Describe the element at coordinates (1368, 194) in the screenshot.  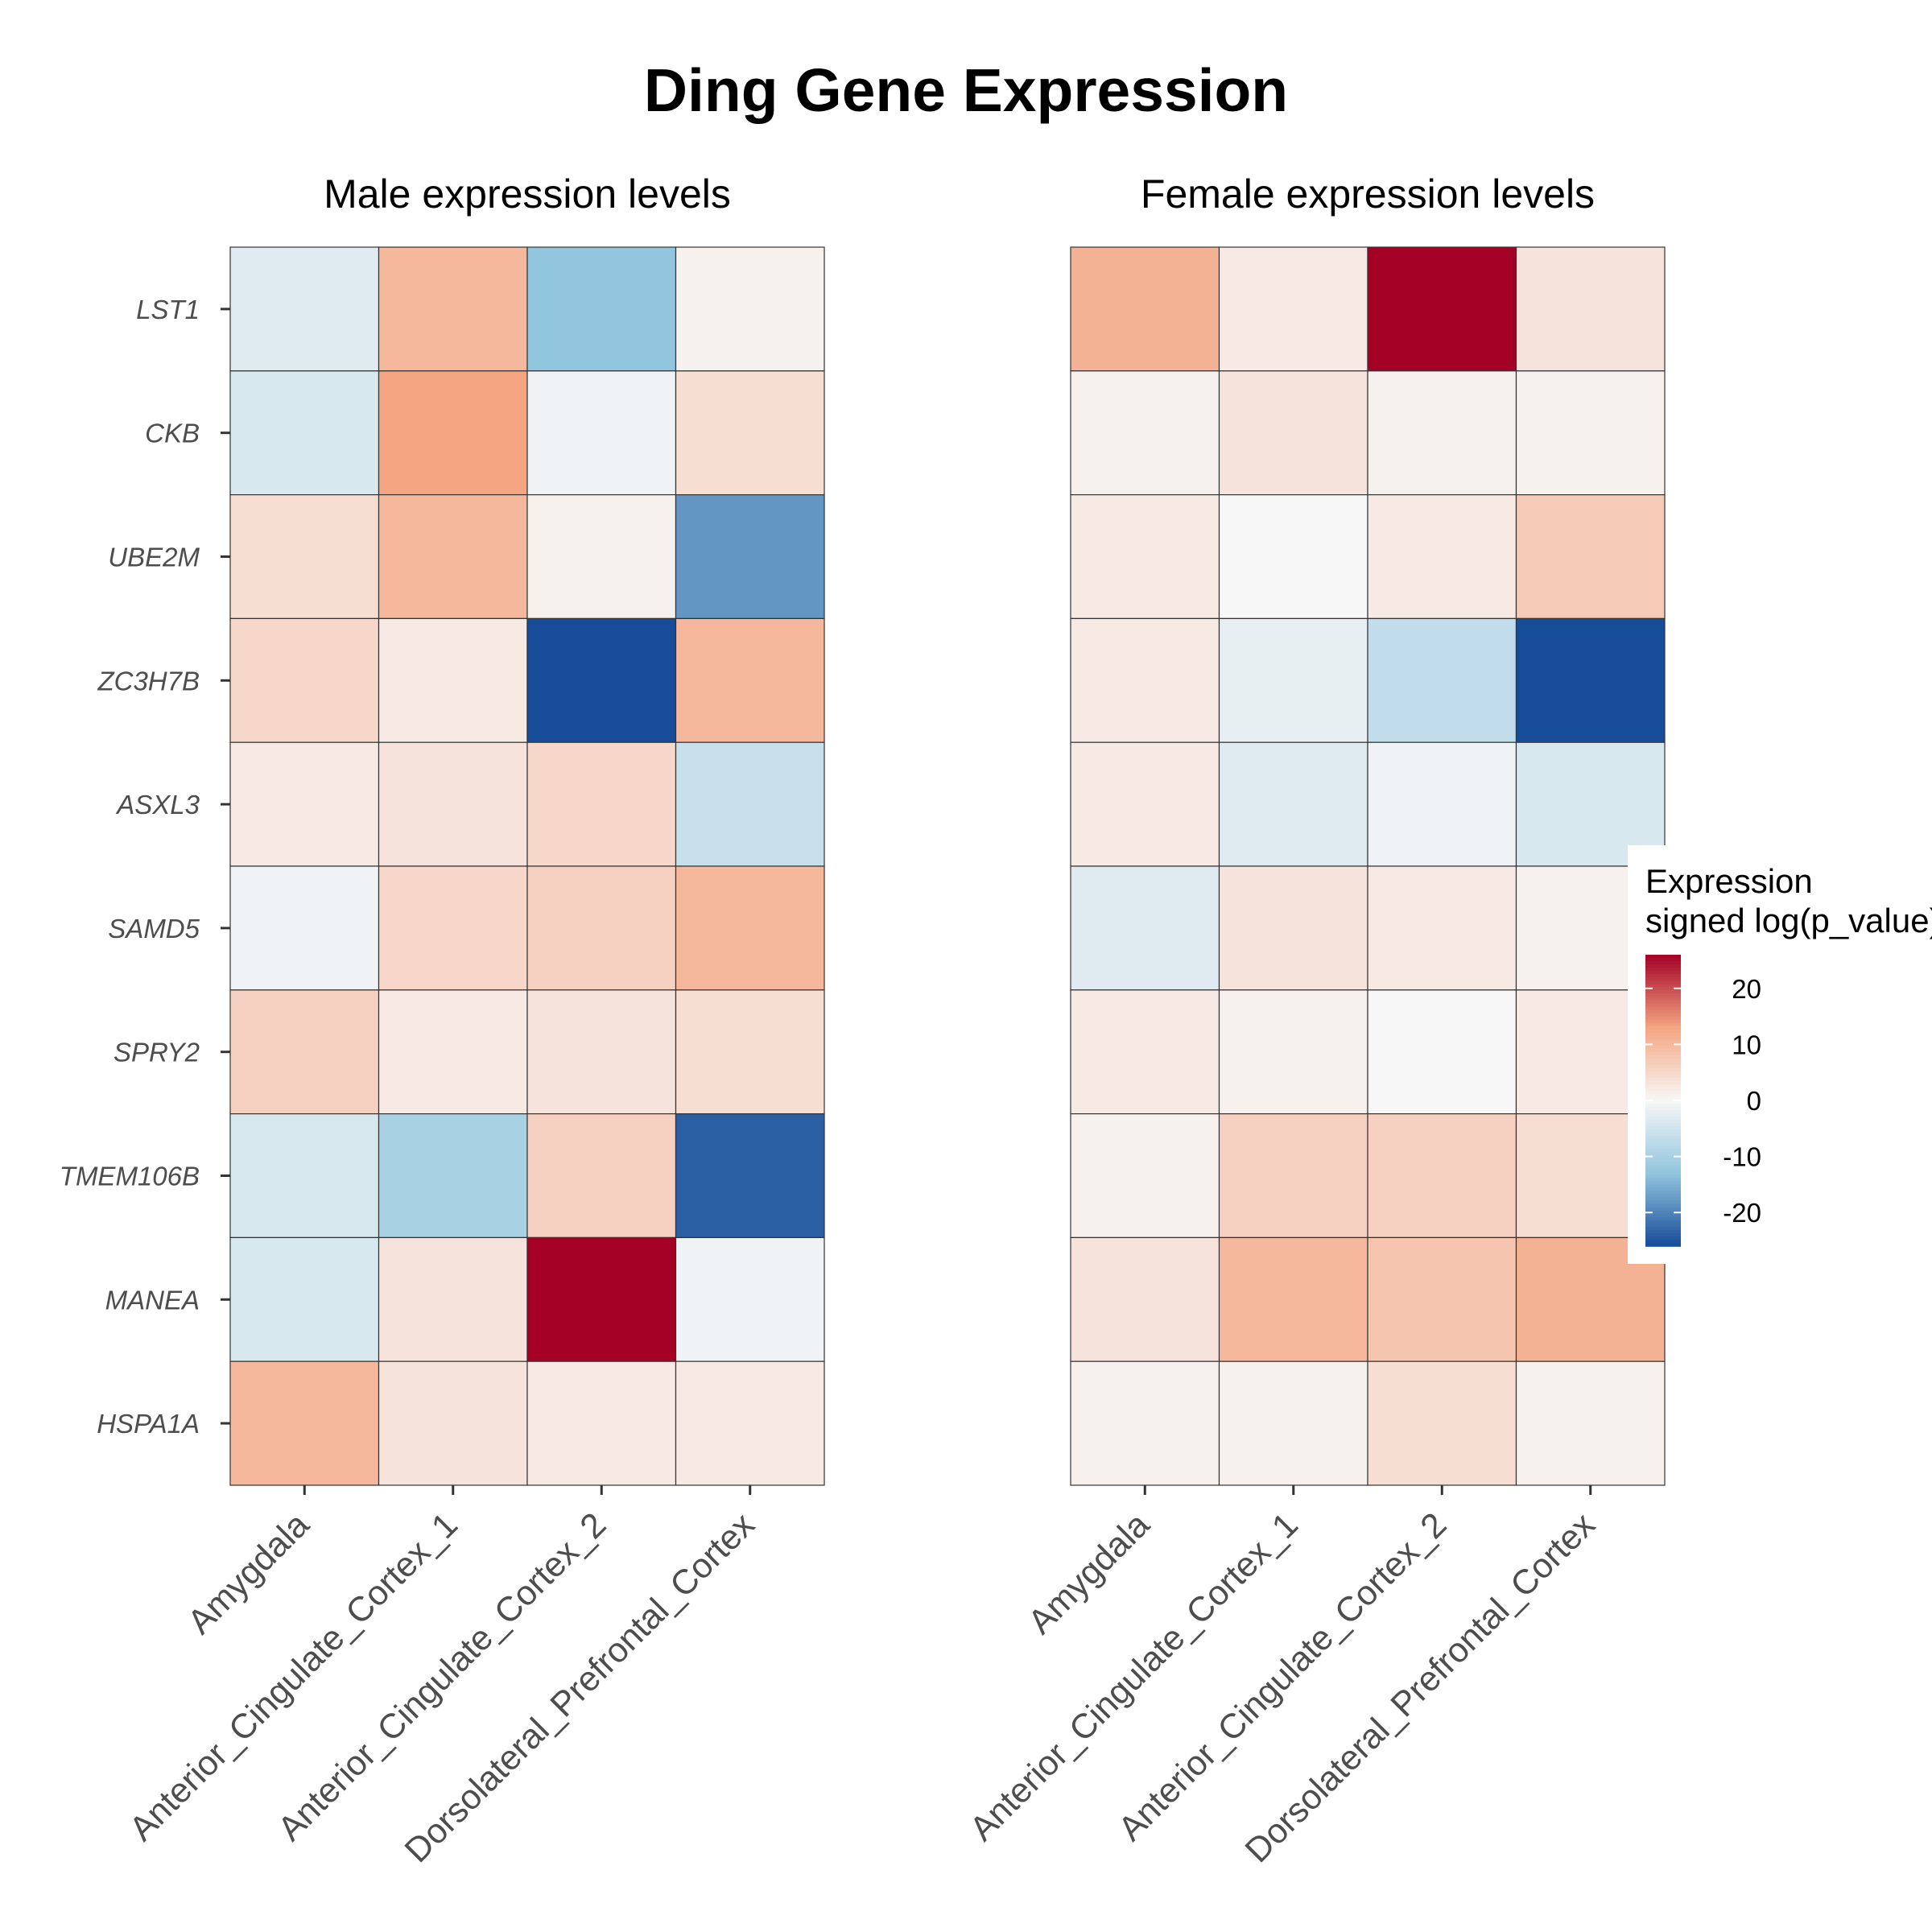
I see `female-panel-subtitle: Female expression levels` at that location.